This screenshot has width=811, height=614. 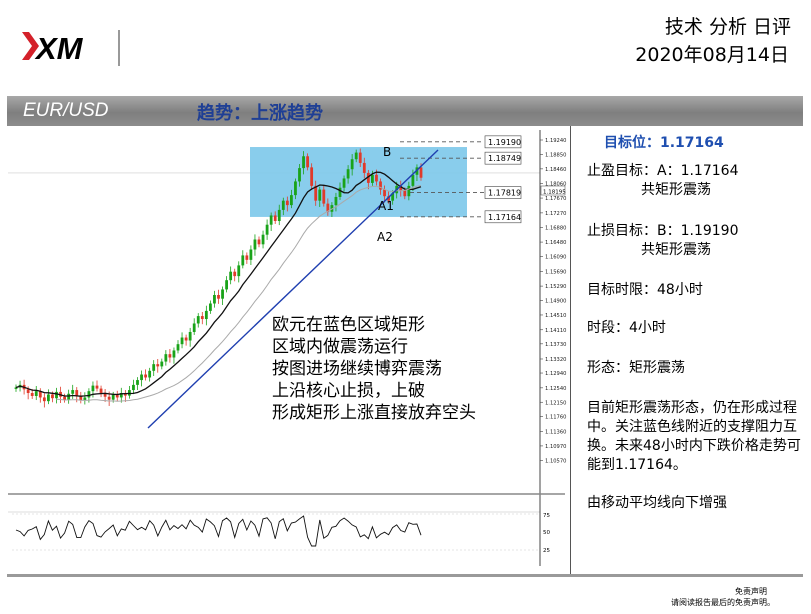 What do you see at coordinates (555, 345) in the screenshot?
I see `y-tick-label: 1.13730` at bounding box center [555, 345].